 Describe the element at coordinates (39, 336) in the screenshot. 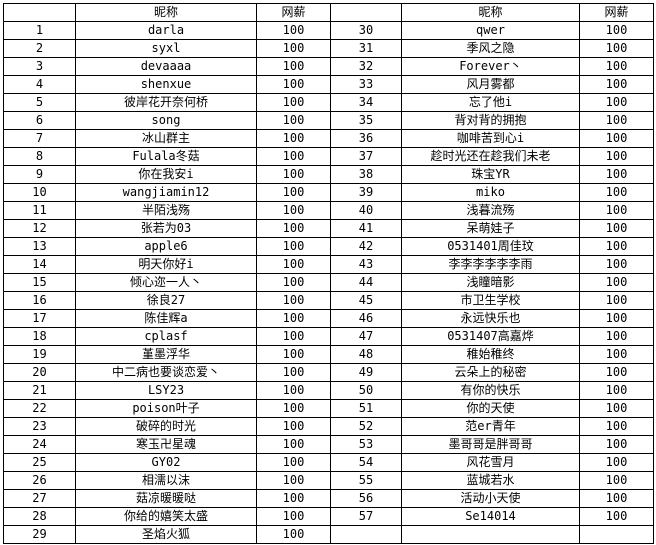

I see `rank-cell: 18` at that location.